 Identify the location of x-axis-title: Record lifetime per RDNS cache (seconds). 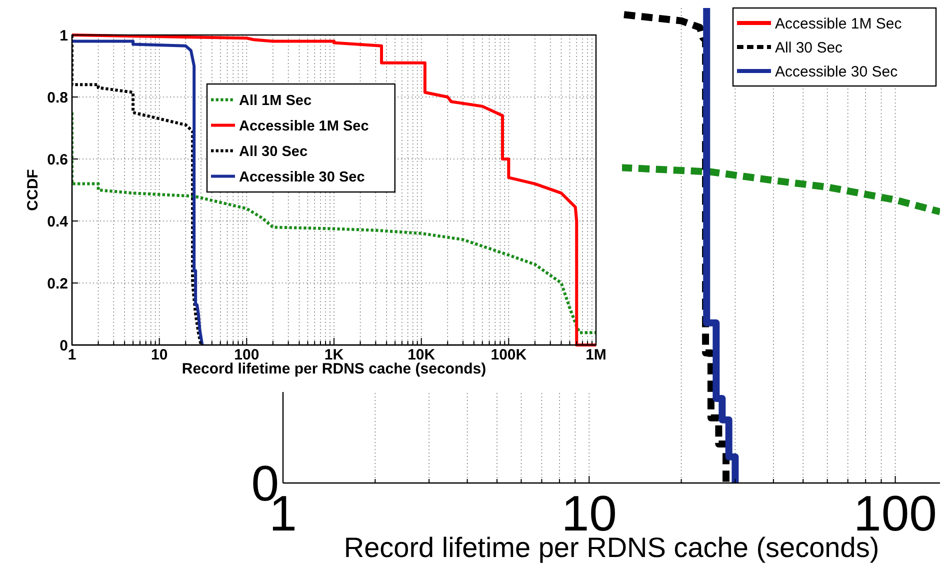
(334, 369).